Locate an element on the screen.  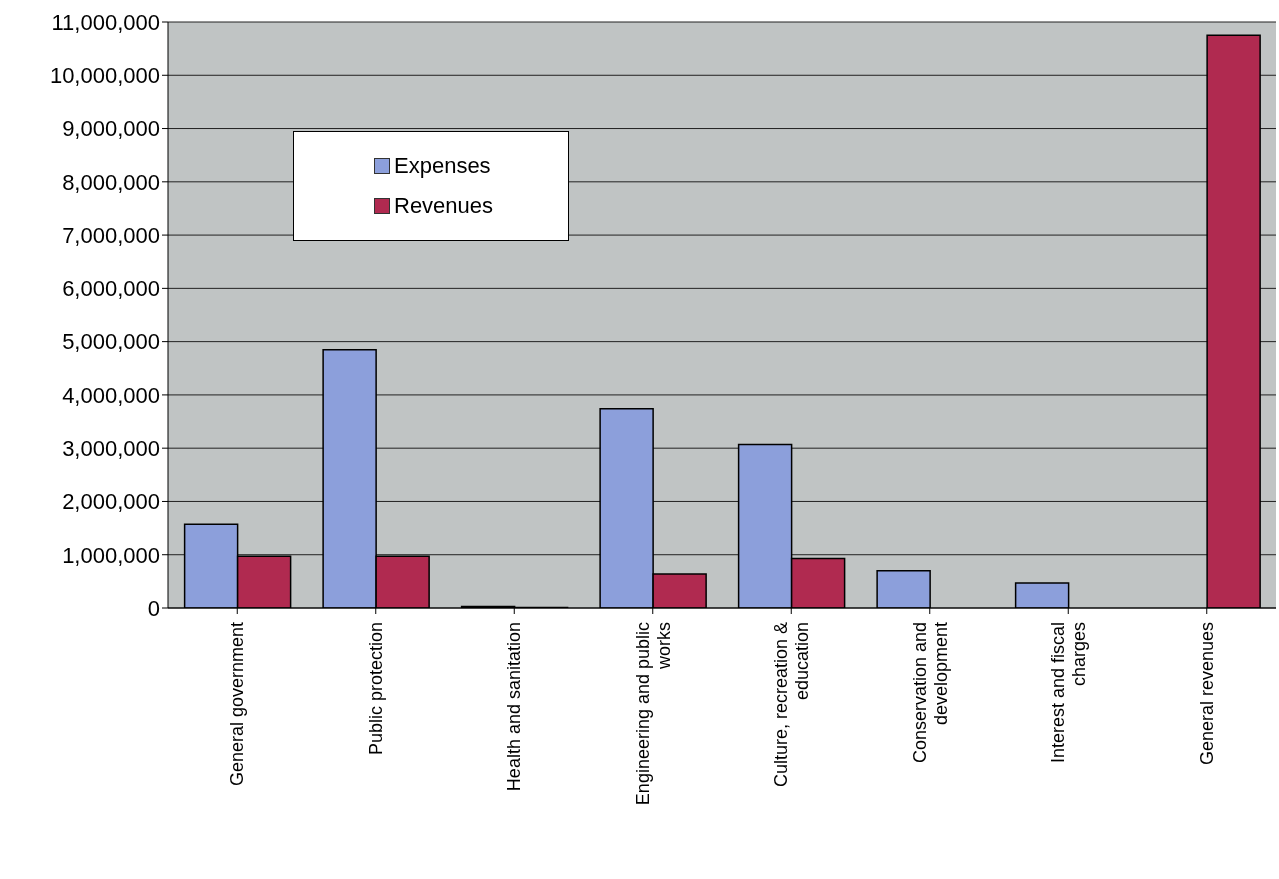
x-tick-label: Interest and fiscal charges is located at coordinates (1069, 693).